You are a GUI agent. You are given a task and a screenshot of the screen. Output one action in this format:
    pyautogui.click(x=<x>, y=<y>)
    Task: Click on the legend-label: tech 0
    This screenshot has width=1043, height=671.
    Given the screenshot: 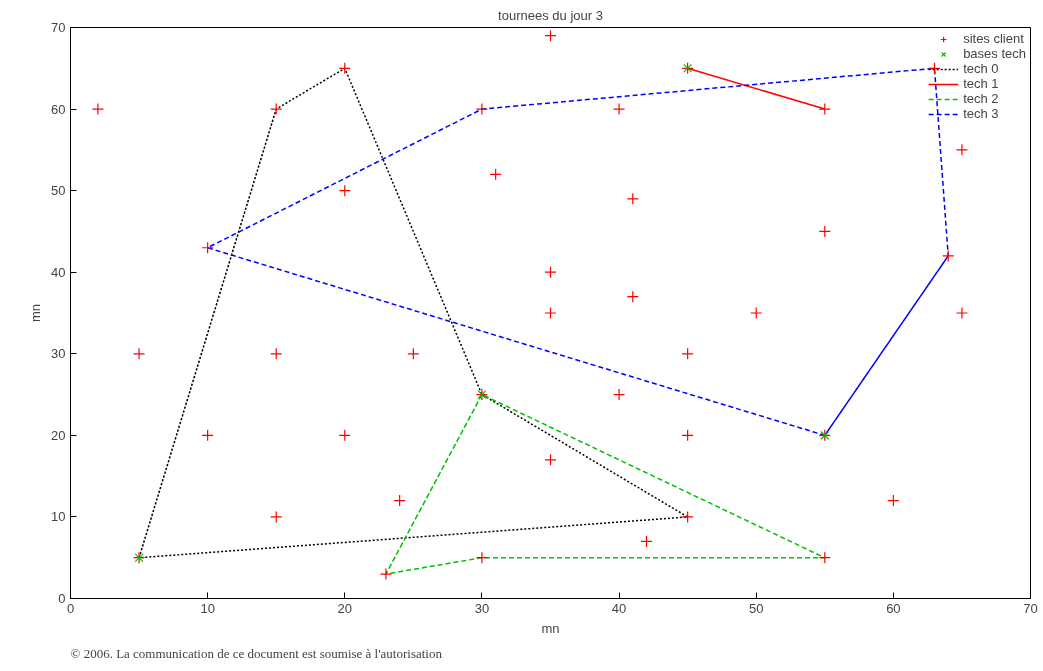 What is the action you would take?
    pyautogui.click(x=981, y=68)
    